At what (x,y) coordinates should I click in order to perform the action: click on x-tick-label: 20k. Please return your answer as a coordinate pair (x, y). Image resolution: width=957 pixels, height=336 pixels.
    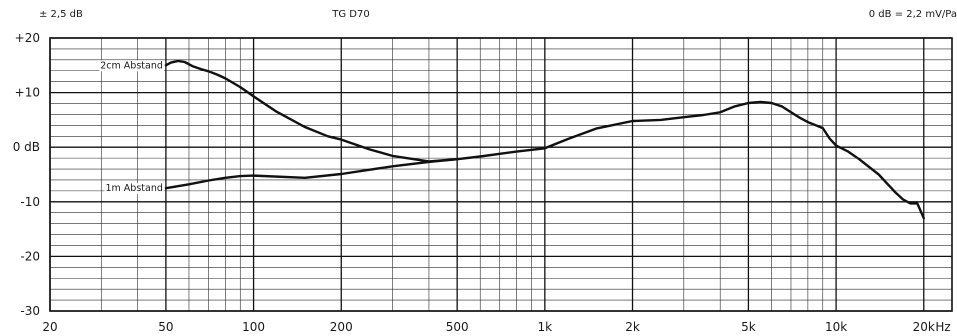
    Looking at the image, I should click on (924, 327).